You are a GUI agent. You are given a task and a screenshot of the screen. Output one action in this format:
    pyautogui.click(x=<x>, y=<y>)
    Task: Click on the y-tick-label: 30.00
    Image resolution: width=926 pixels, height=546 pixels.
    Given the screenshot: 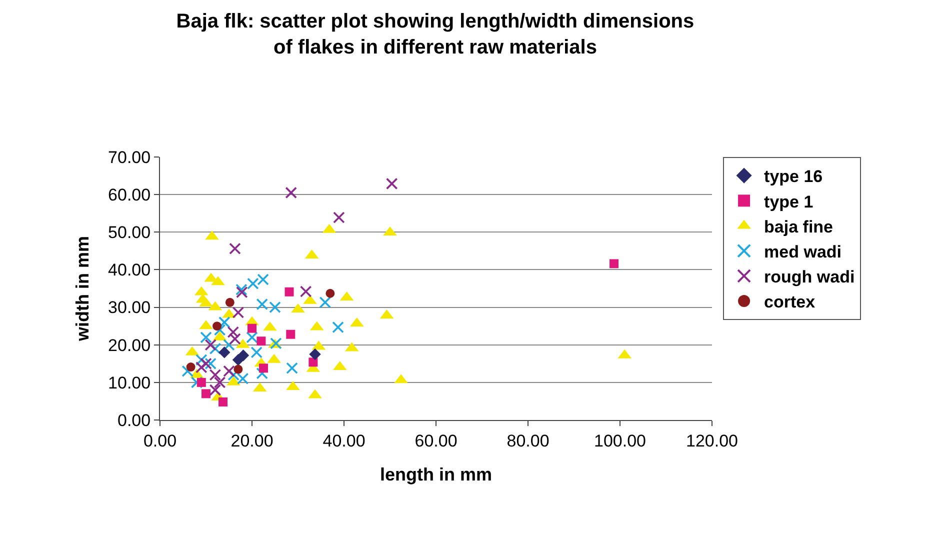 What is the action you would take?
    pyautogui.click(x=129, y=308)
    